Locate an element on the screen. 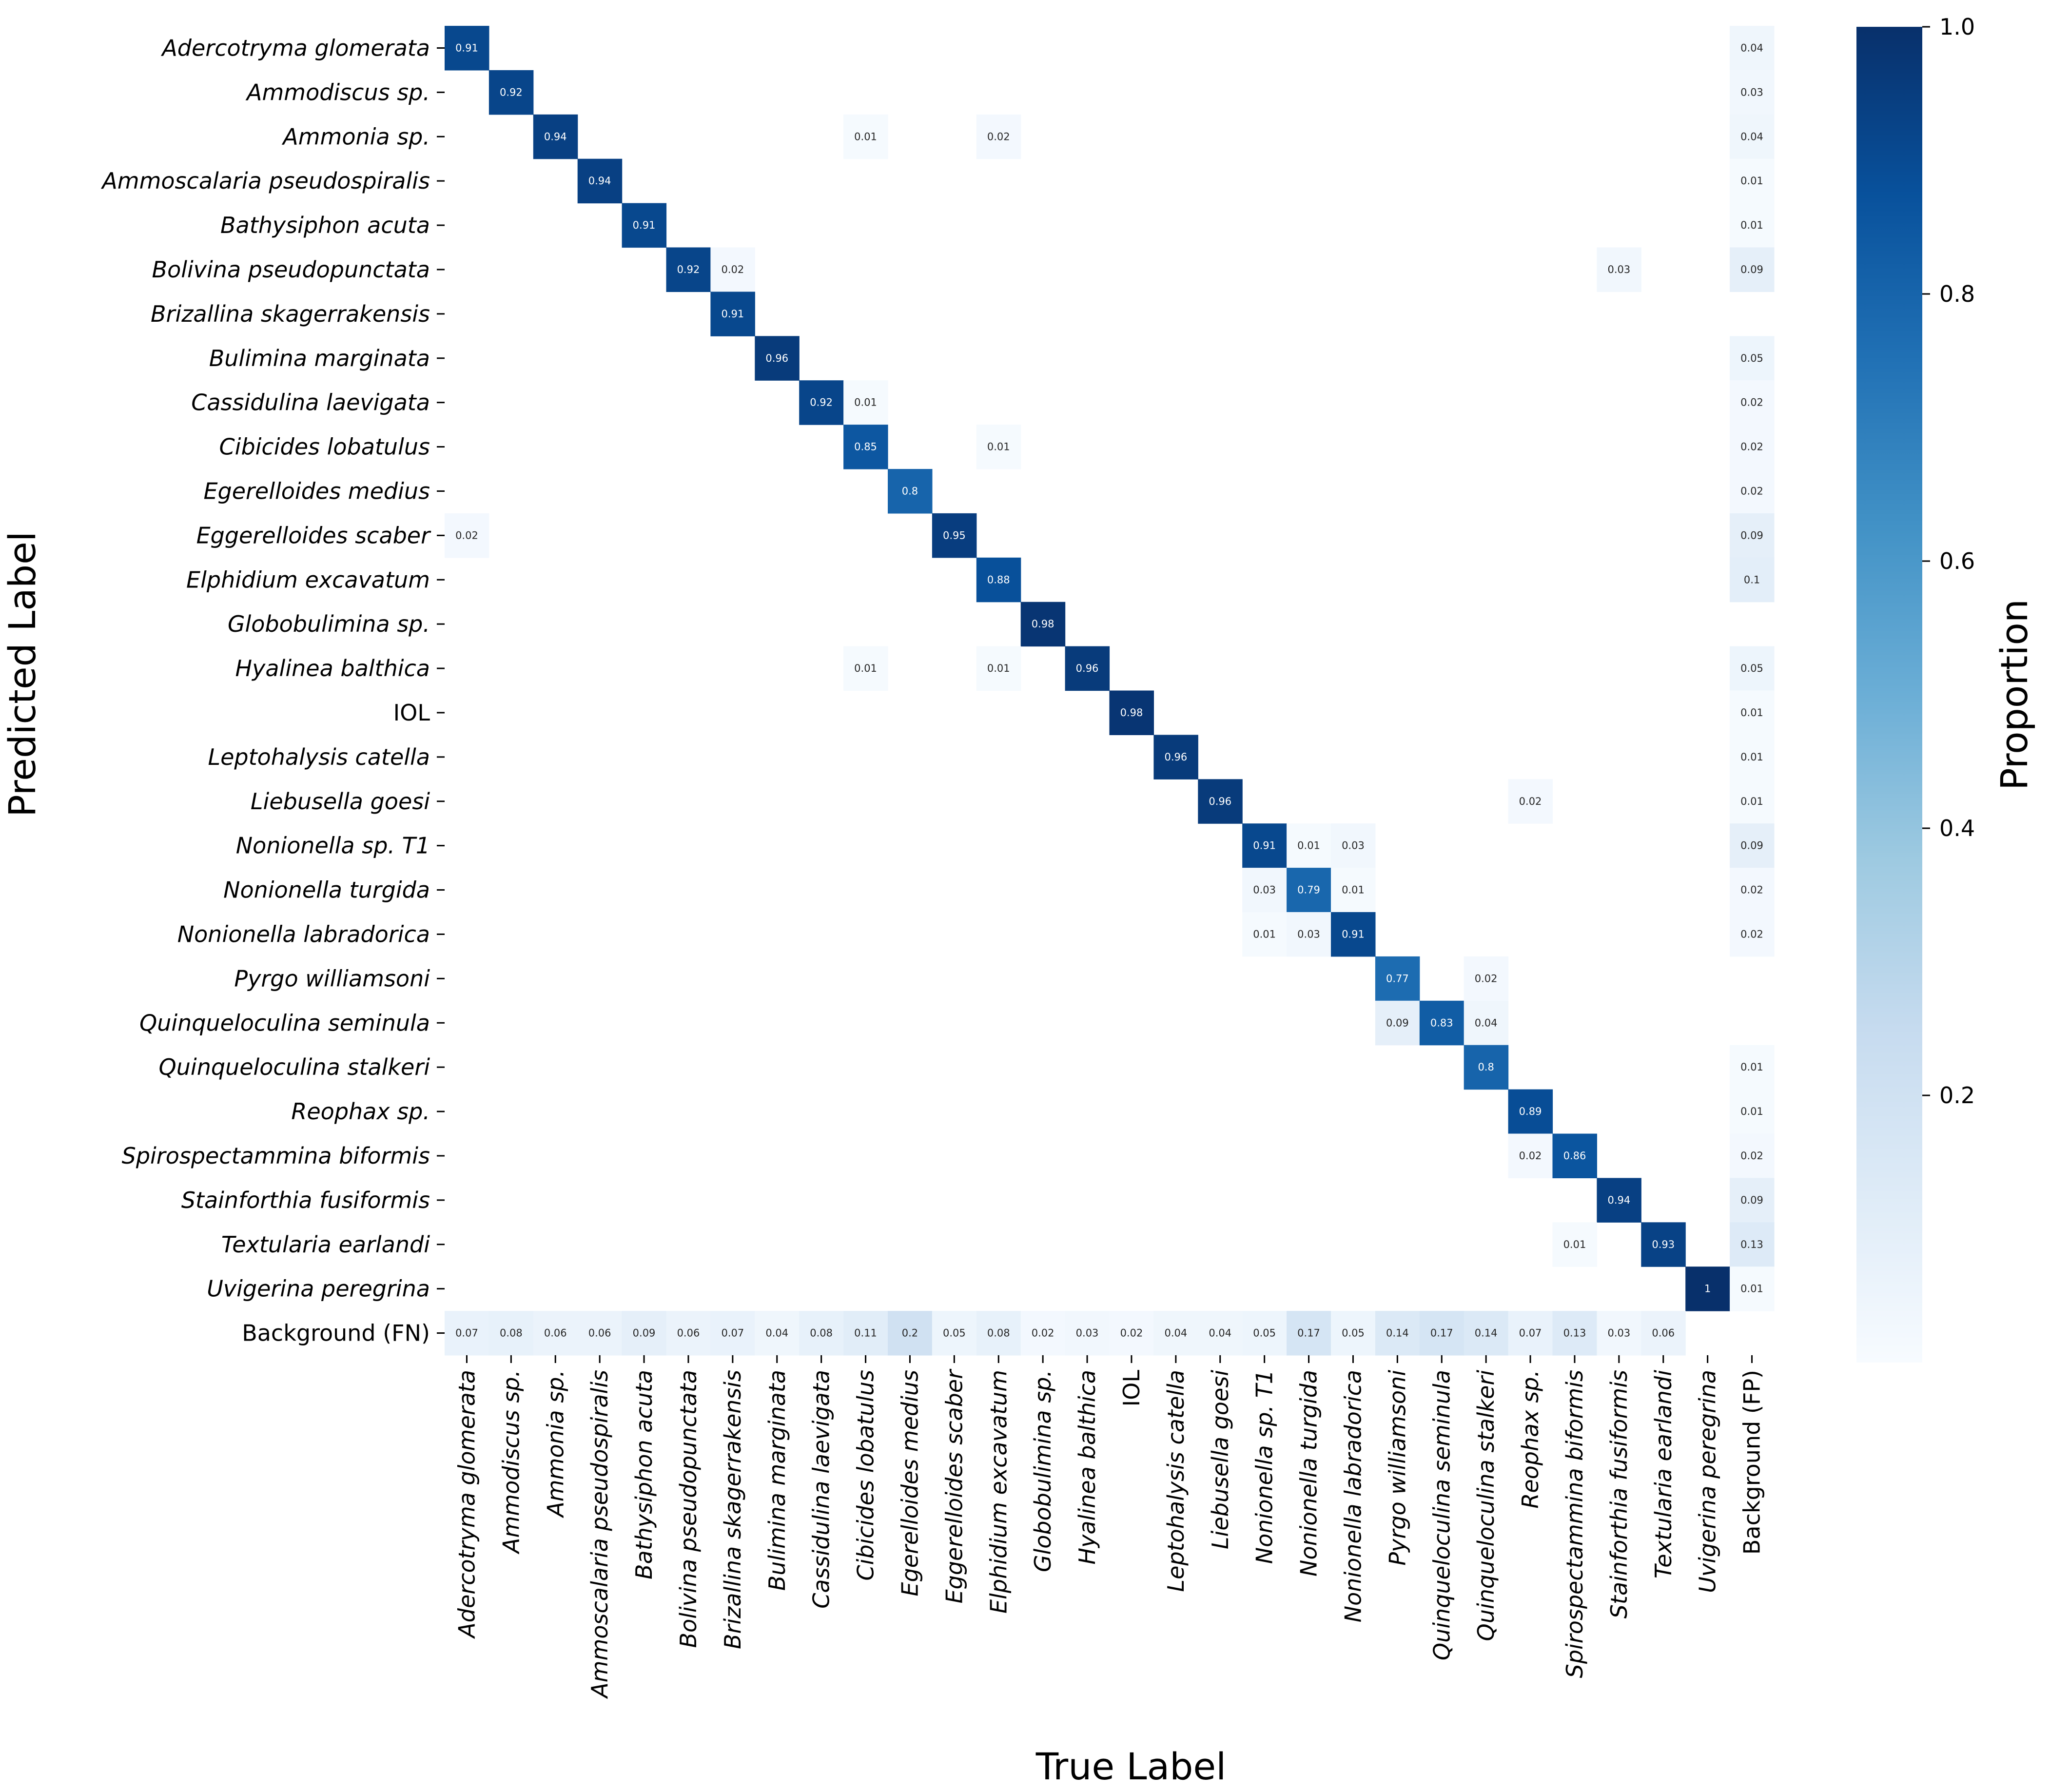  cell-value-label: 0.13 is located at coordinates (1751, 1244).